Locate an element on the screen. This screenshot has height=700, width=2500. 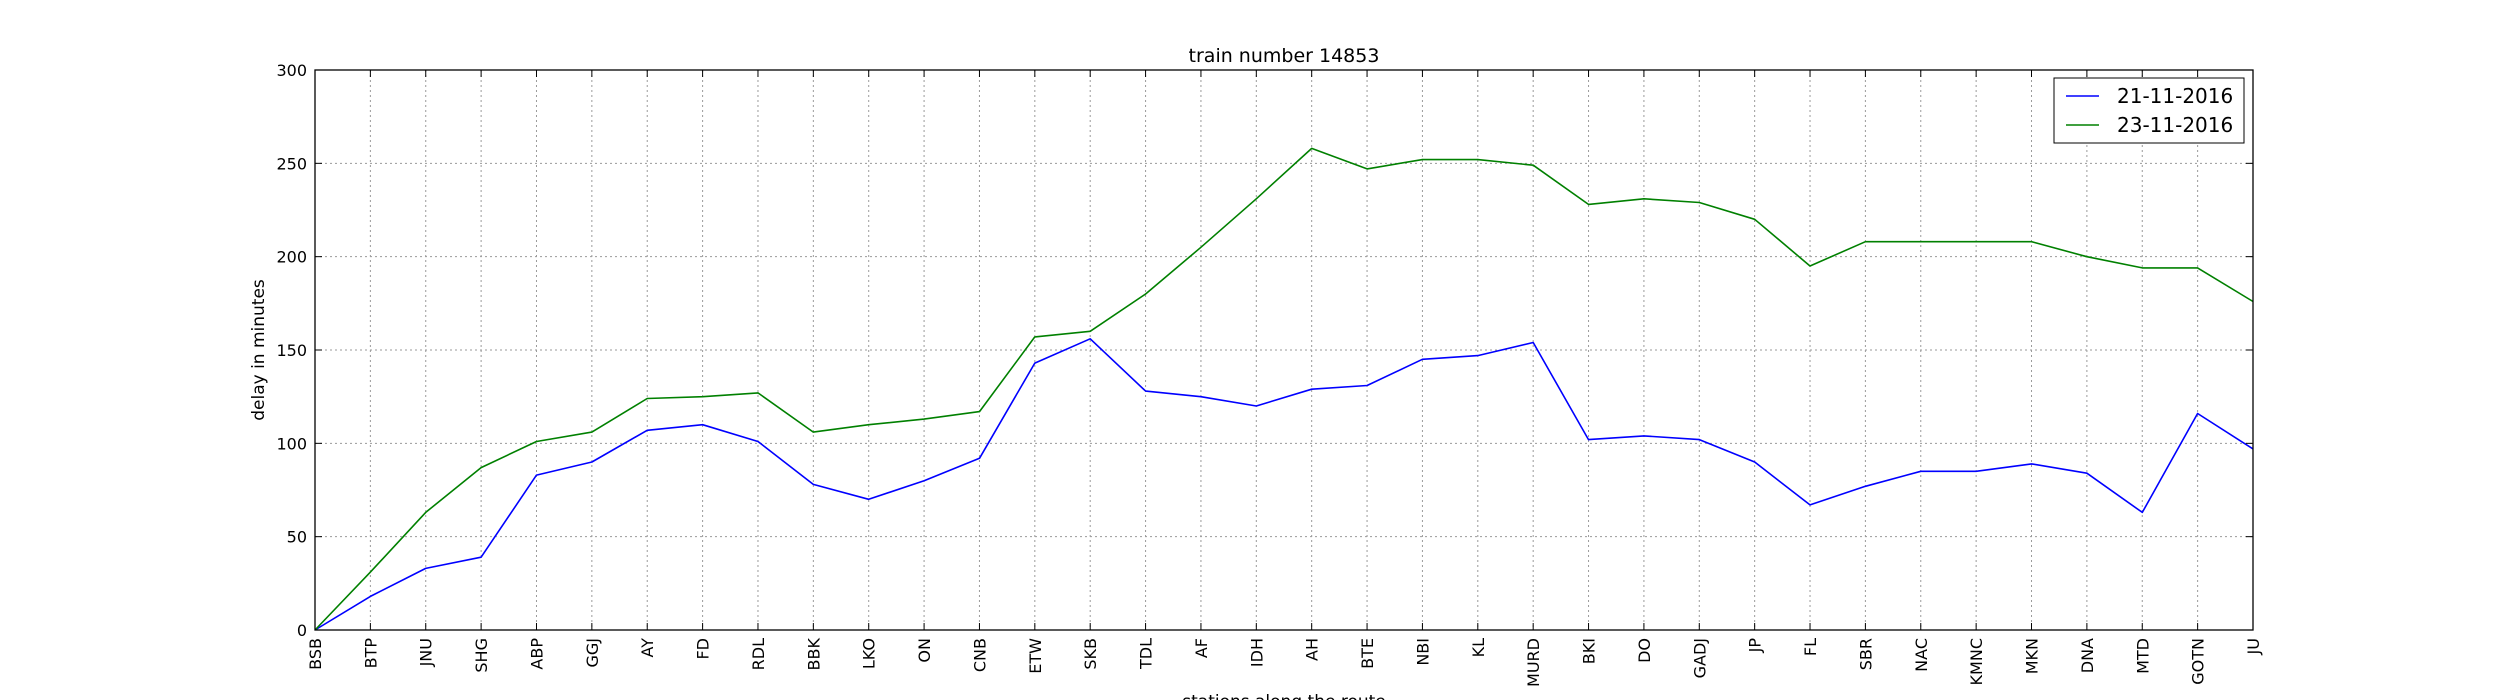
x-tick-label: BTP is located at coordinates (370, 653).